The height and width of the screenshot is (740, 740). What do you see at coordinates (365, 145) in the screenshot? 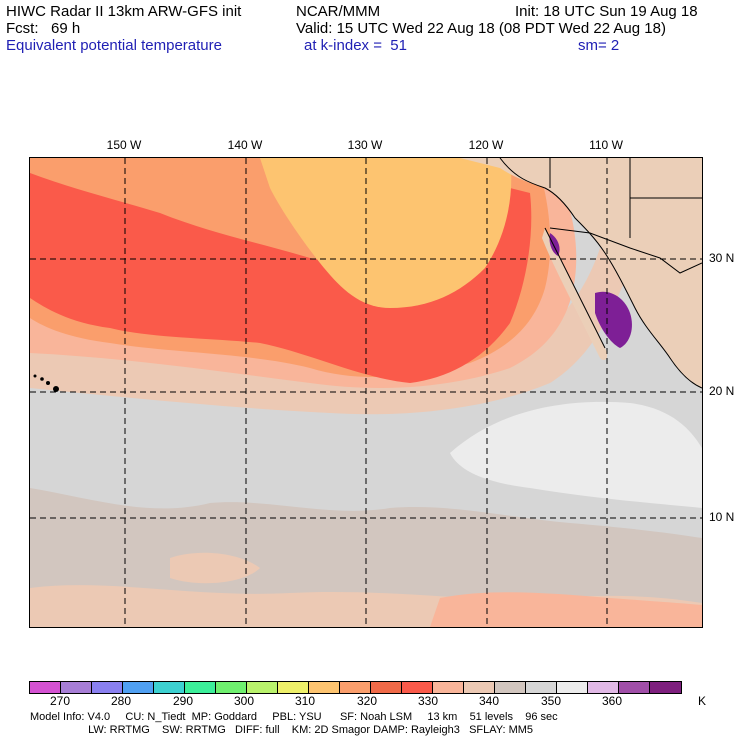
I see `lon-label-130w: 130 W` at bounding box center [365, 145].